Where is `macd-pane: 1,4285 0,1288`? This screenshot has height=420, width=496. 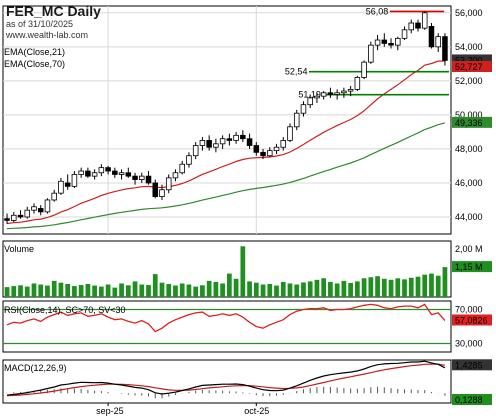
macd-pane: 1,4285 0,1288 is located at coordinates (247, 382).